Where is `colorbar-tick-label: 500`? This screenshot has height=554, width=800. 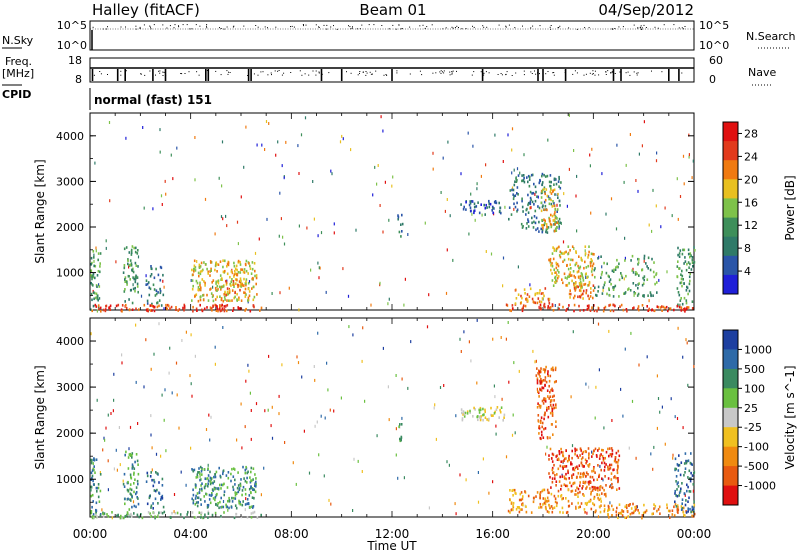
colorbar-tick-label: 500 is located at coordinates (754, 369).